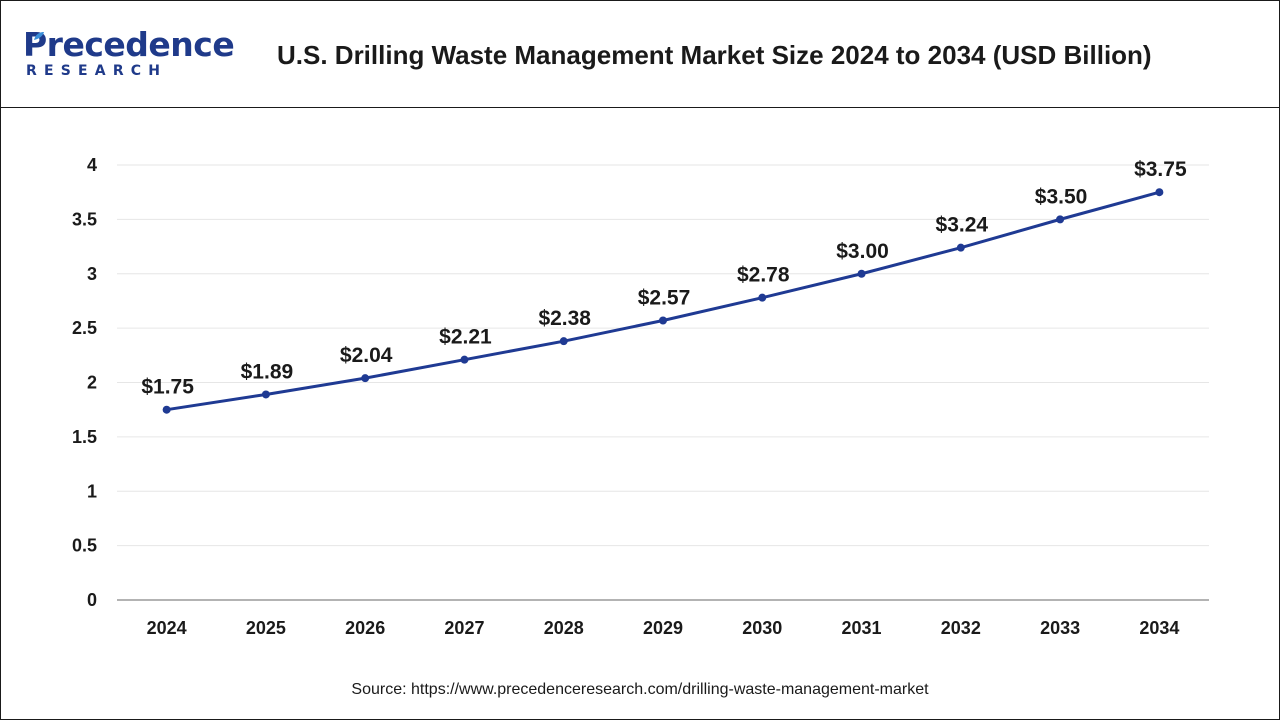 The width and height of the screenshot is (1280, 720). I want to click on y-tick-label: 0, so click(92, 600).